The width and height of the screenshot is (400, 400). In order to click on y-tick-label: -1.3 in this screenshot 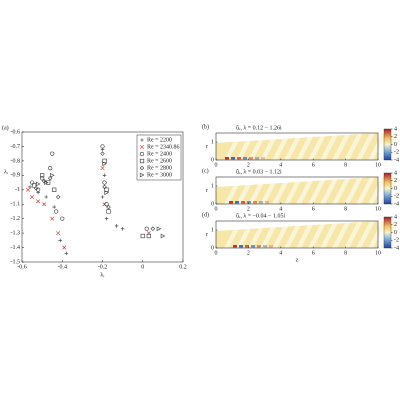, I will do `click(16, 233)`.